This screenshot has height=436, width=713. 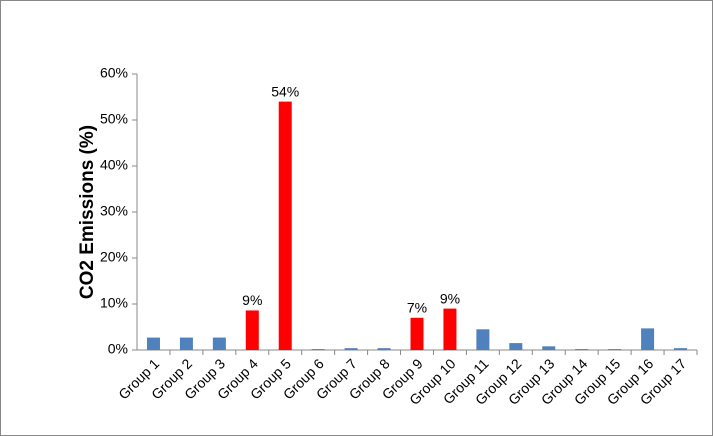 I want to click on y-tick-label: 0%, so click(x=118, y=349).